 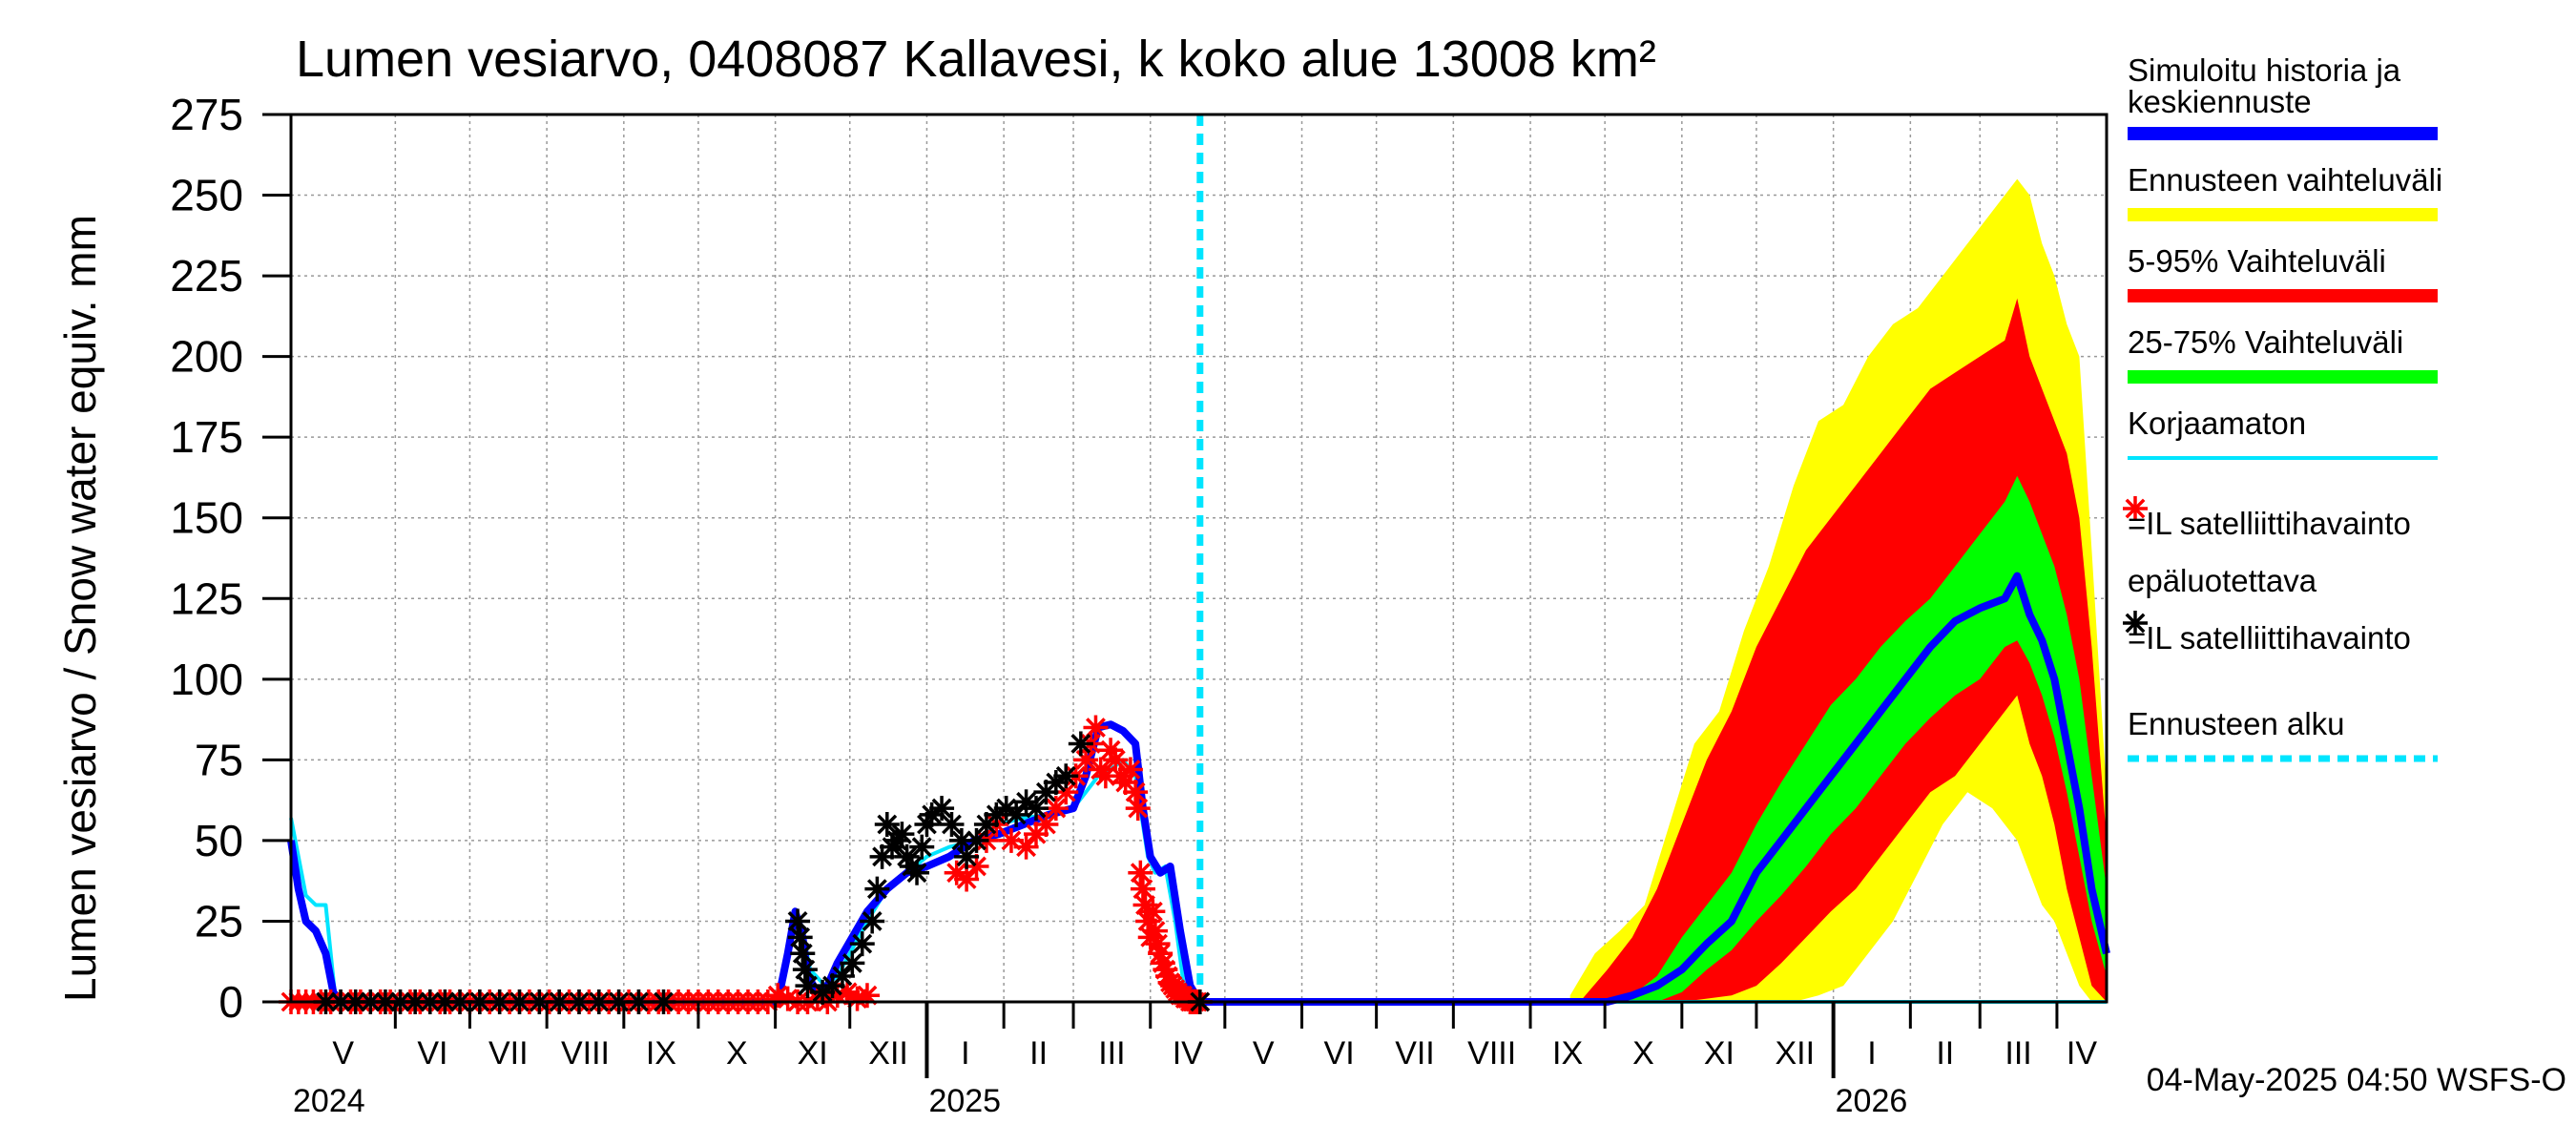 What do you see at coordinates (2285, 180) in the screenshot?
I see `legend-label-1: Ennusteen vaihteluväli` at bounding box center [2285, 180].